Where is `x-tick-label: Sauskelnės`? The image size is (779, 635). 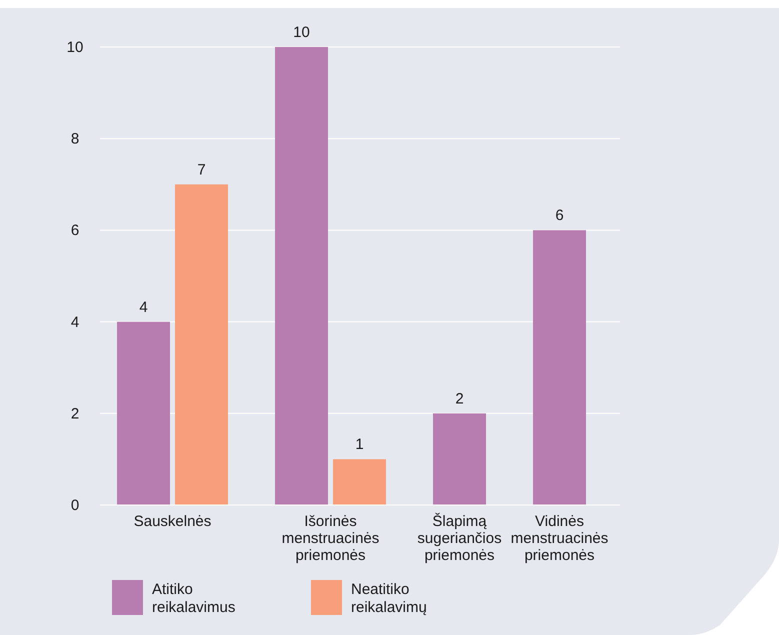 x-tick-label: Sauskelnės is located at coordinates (173, 521).